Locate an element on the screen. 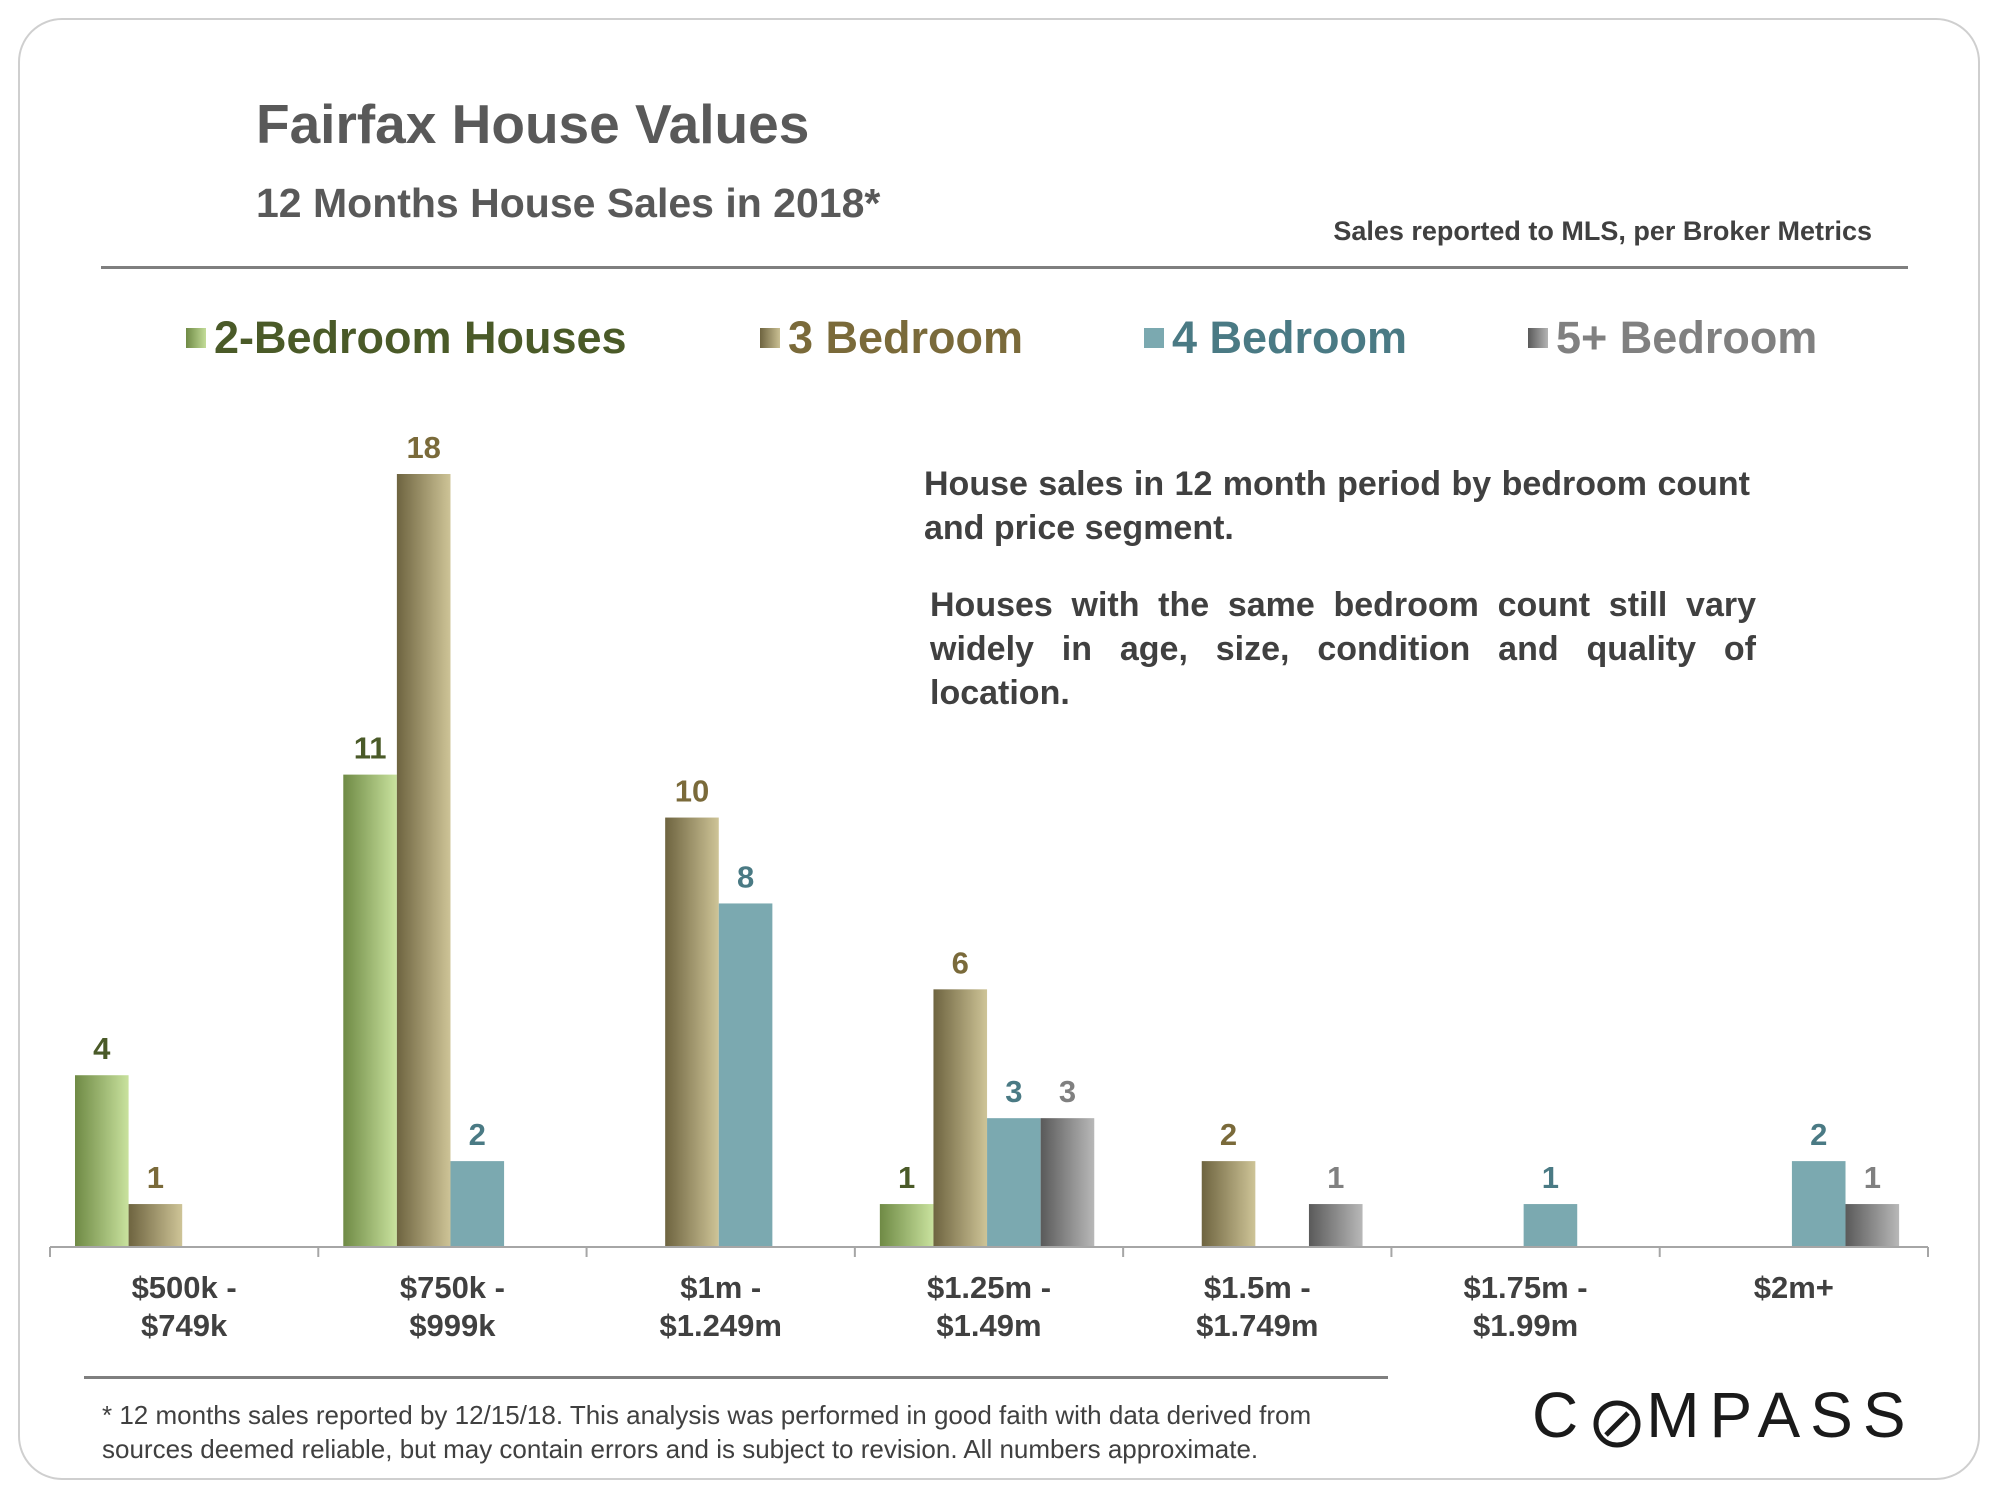 The width and height of the screenshot is (2000, 1500). bar-2bed-cat0 is located at coordinates (102, 1161).